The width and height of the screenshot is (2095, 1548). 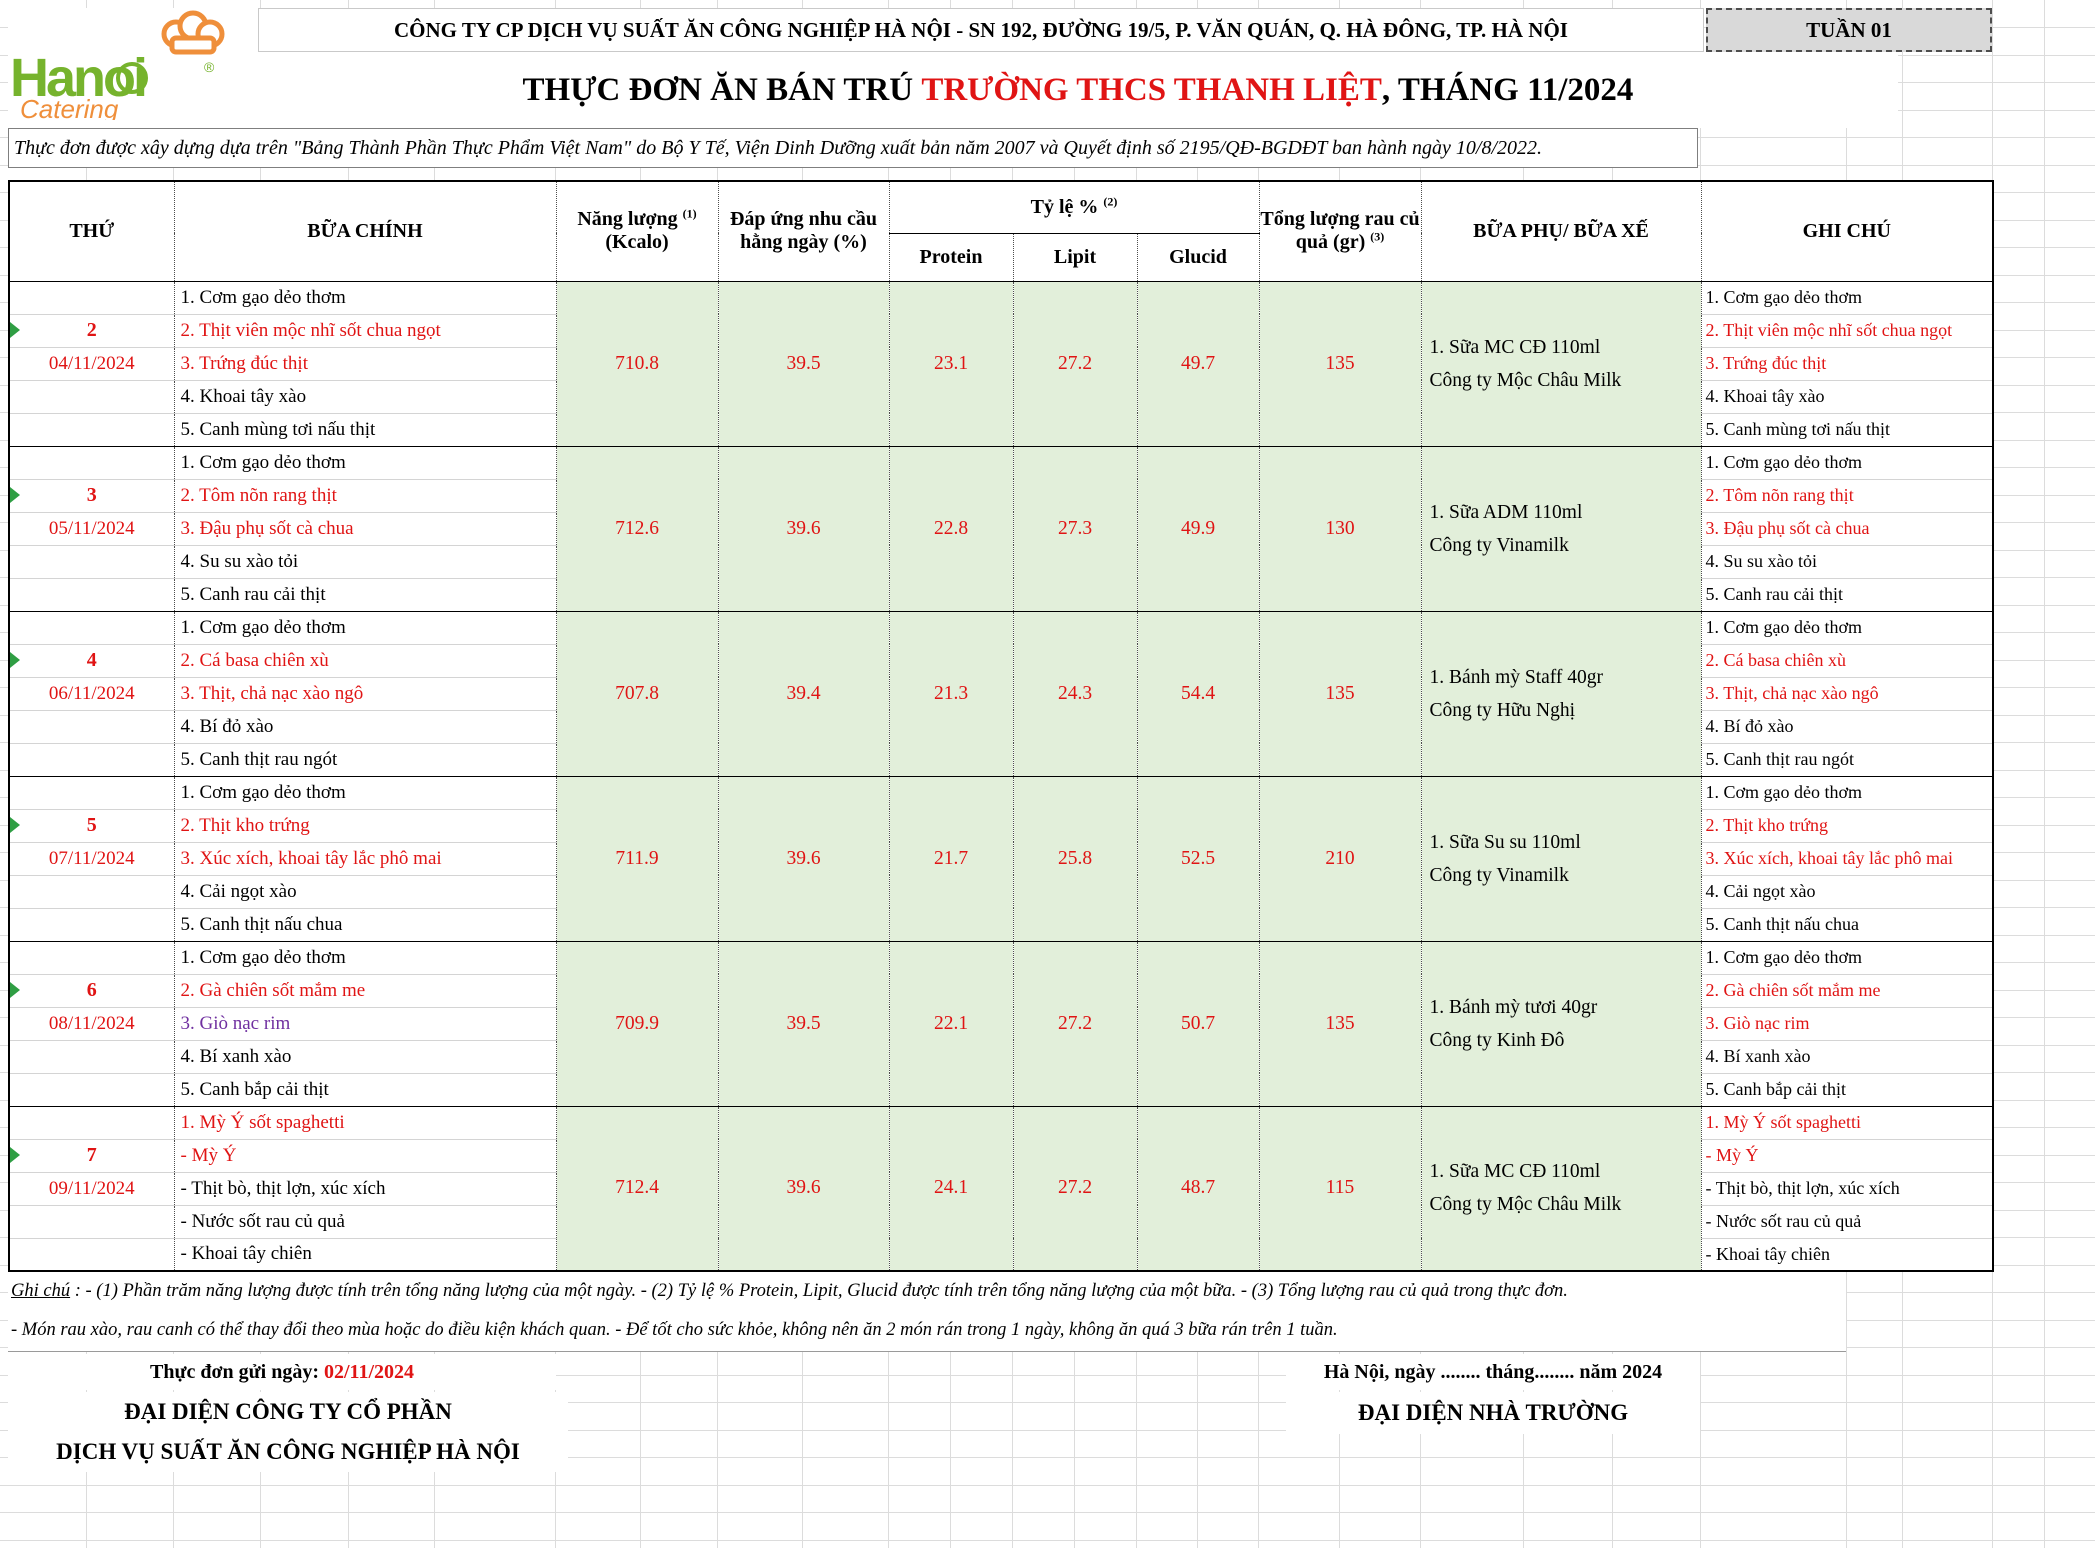 I want to click on title-suffix: , THÁNG 11/2024, so click(x=1507, y=89).